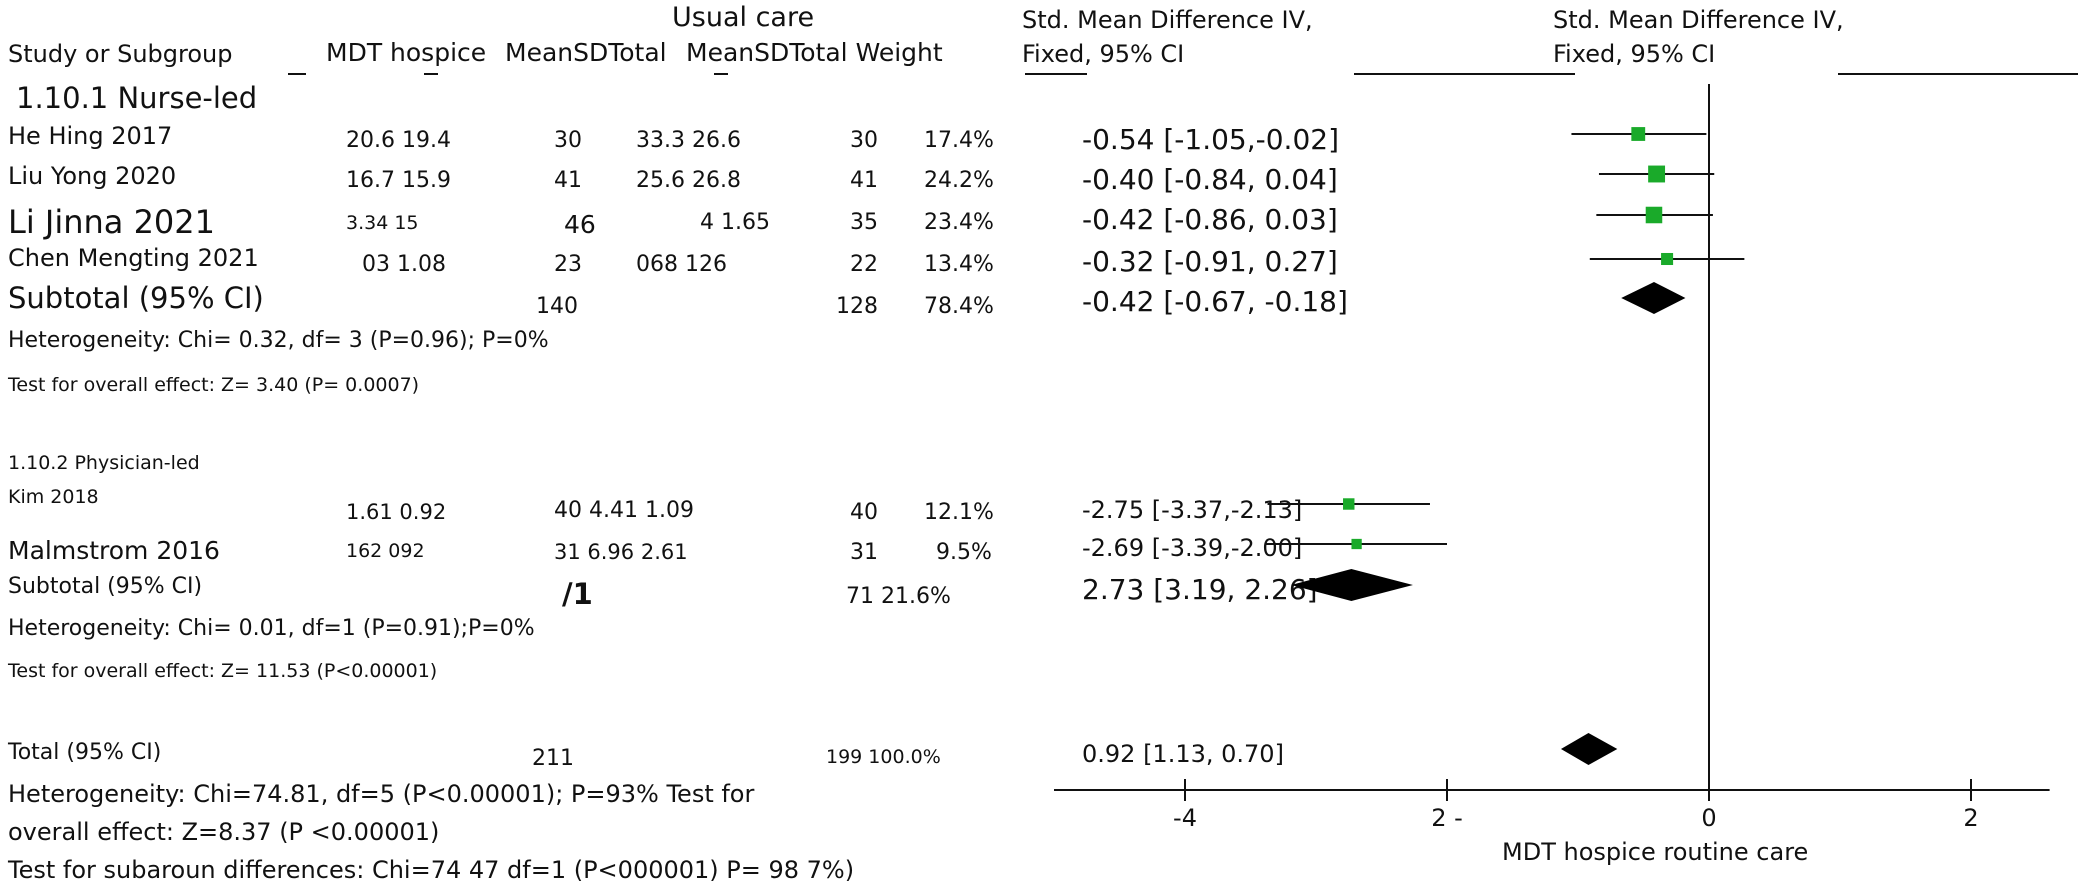  I want to click on total-usual-weight: 199 100.0%, so click(883, 757).